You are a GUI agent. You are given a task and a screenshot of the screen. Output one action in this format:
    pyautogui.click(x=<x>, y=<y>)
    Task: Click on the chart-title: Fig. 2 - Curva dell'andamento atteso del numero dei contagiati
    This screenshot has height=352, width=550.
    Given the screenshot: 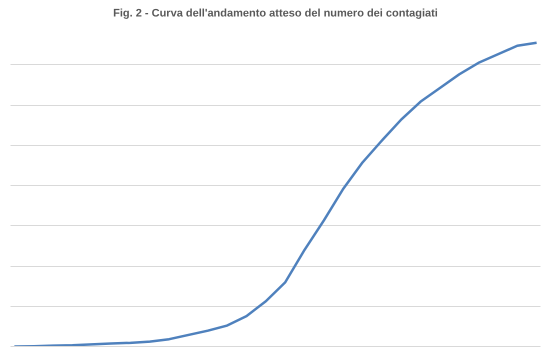 What is the action you would take?
    pyautogui.click(x=275, y=14)
    